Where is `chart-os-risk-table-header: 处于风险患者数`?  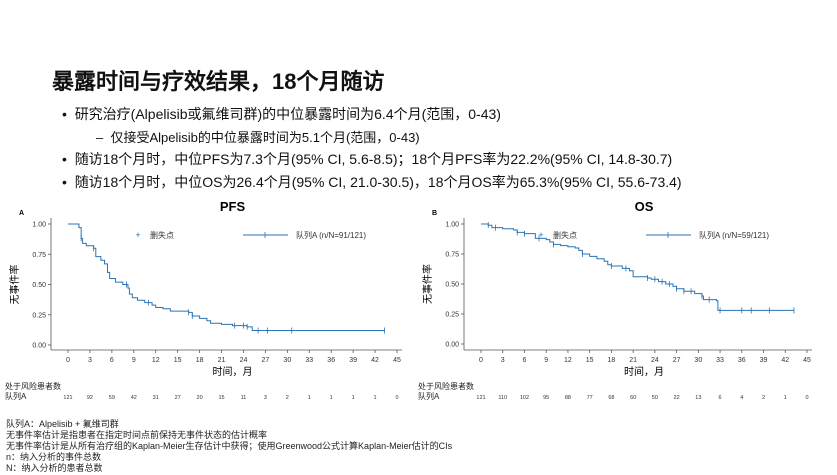
chart-os-risk-table-header: 处于风险患者数 is located at coordinates (446, 386).